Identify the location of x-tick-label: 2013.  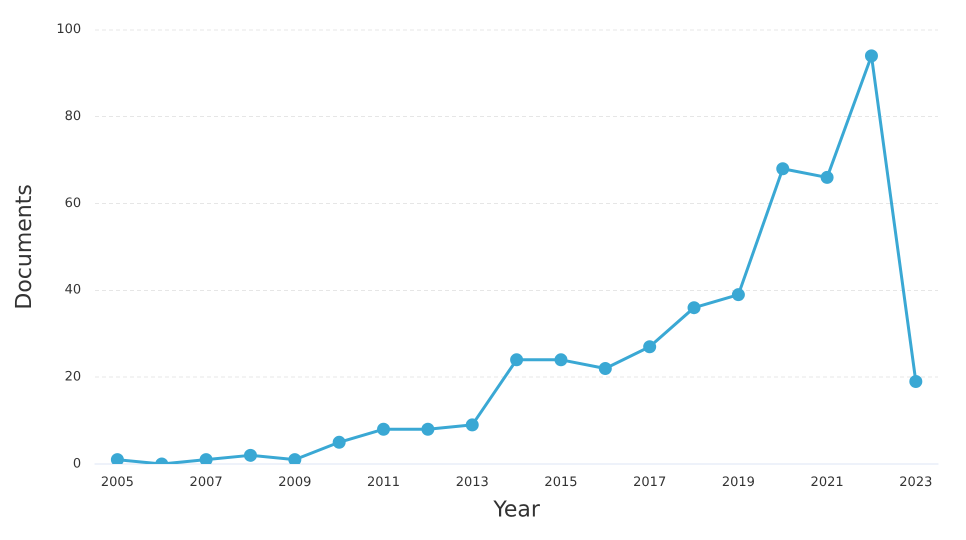
(472, 482).